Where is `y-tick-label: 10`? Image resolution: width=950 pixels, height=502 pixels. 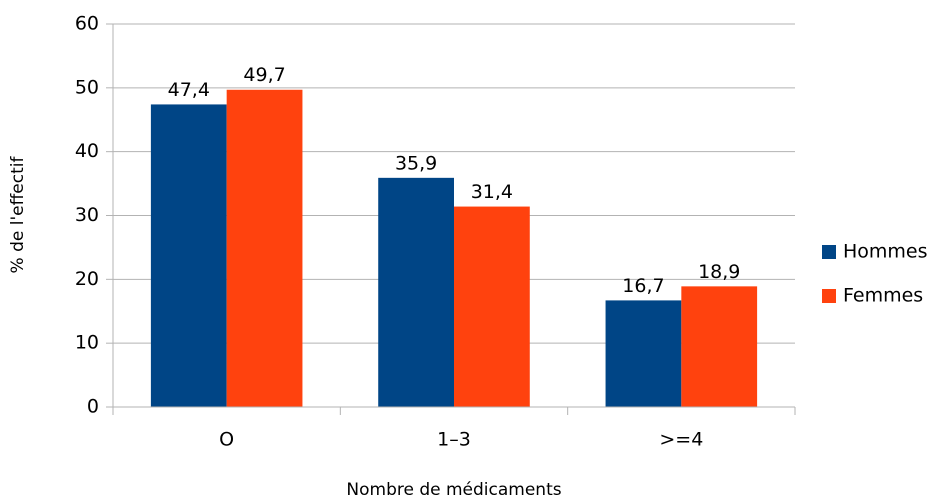
y-tick-label: 10 is located at coordinates (87, 343).